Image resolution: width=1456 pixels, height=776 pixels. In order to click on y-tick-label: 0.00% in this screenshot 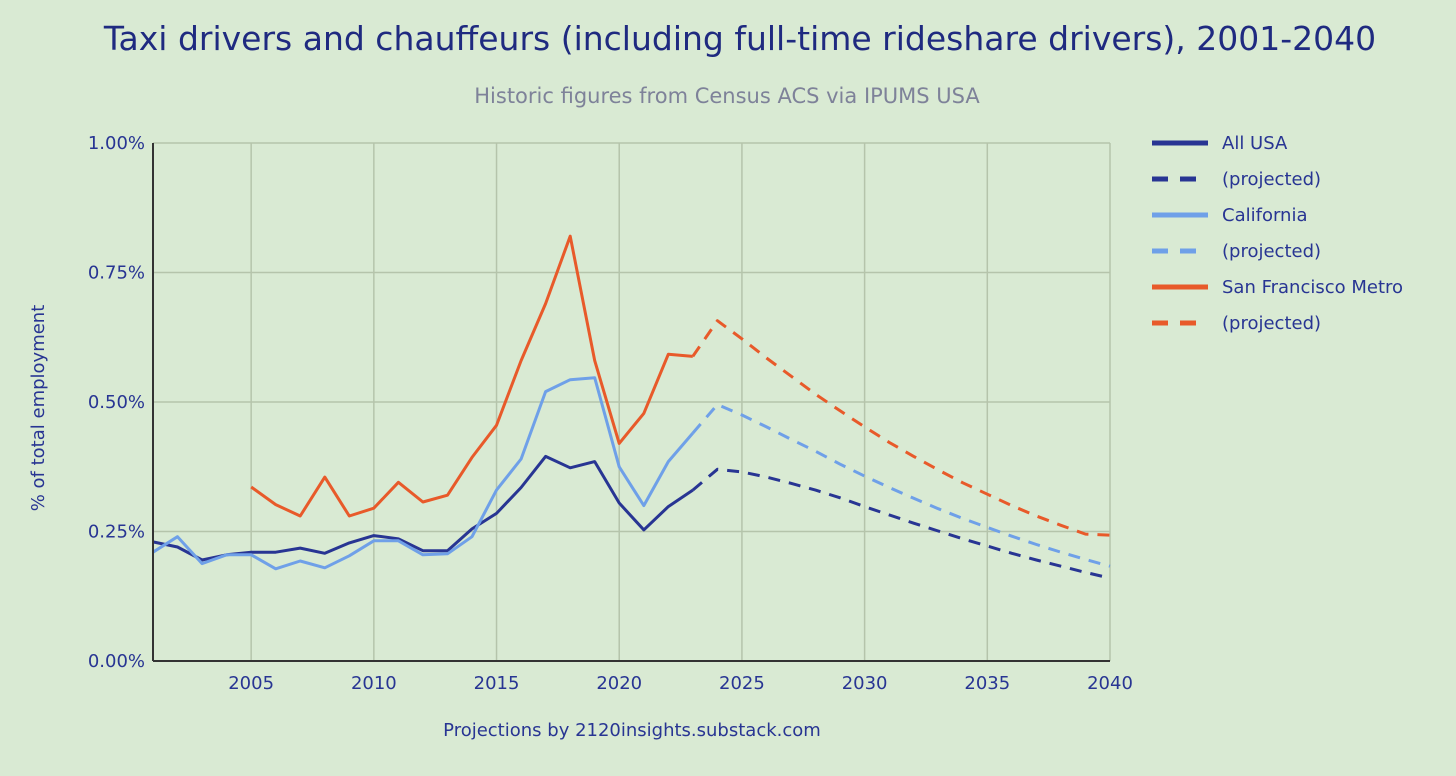, I will do `click(116, 661)`.